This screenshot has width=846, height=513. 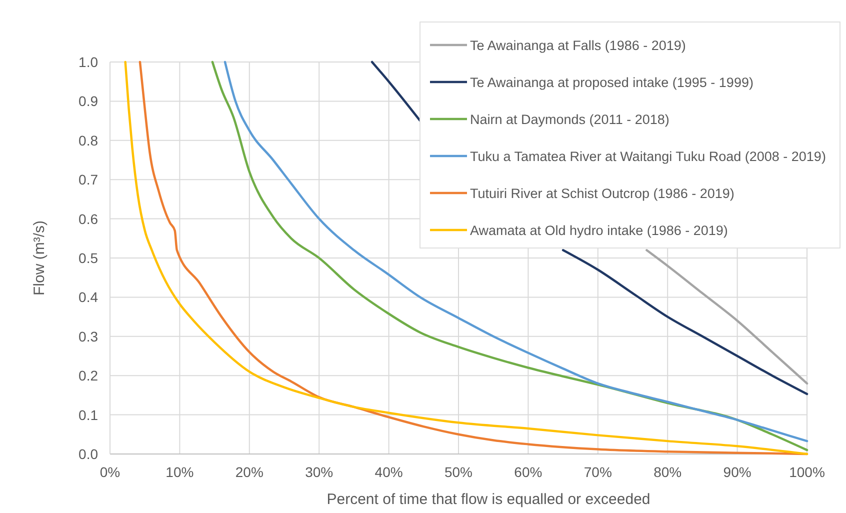 What do you see at coordinates (737, 472) in the screenshot?
I see `x-tick-label: 90%` at bounding box center [737, 472].